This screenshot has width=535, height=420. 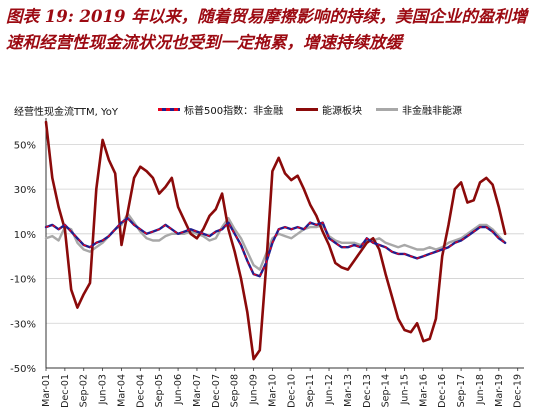 I want to click on x-tick-label: Sep-17, so click(x=461, y=390).